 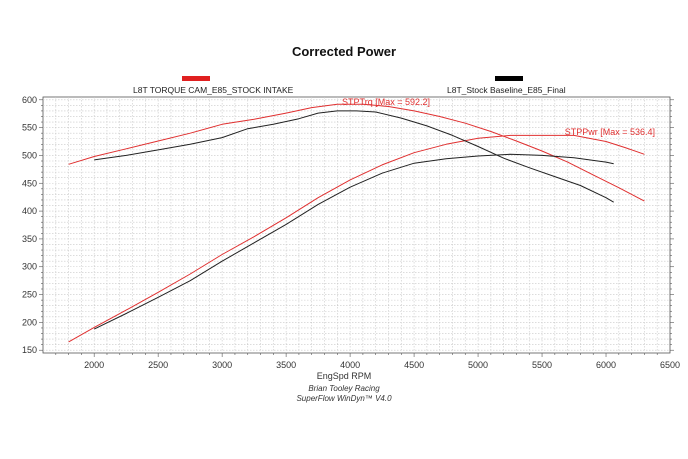 I want to click on legend-label-stock-baseline: L8T_Stock Baseline_E85_Final, so click(x=506, y=90).